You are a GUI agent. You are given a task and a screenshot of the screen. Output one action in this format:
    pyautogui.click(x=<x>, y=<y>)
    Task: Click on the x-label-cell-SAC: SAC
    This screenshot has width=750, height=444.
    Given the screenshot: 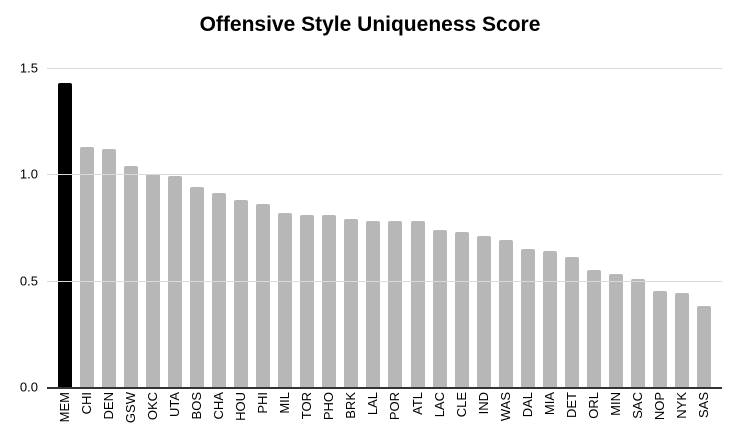 What is the action you would take?
    pyautogui.click(x=638, y=417)
    